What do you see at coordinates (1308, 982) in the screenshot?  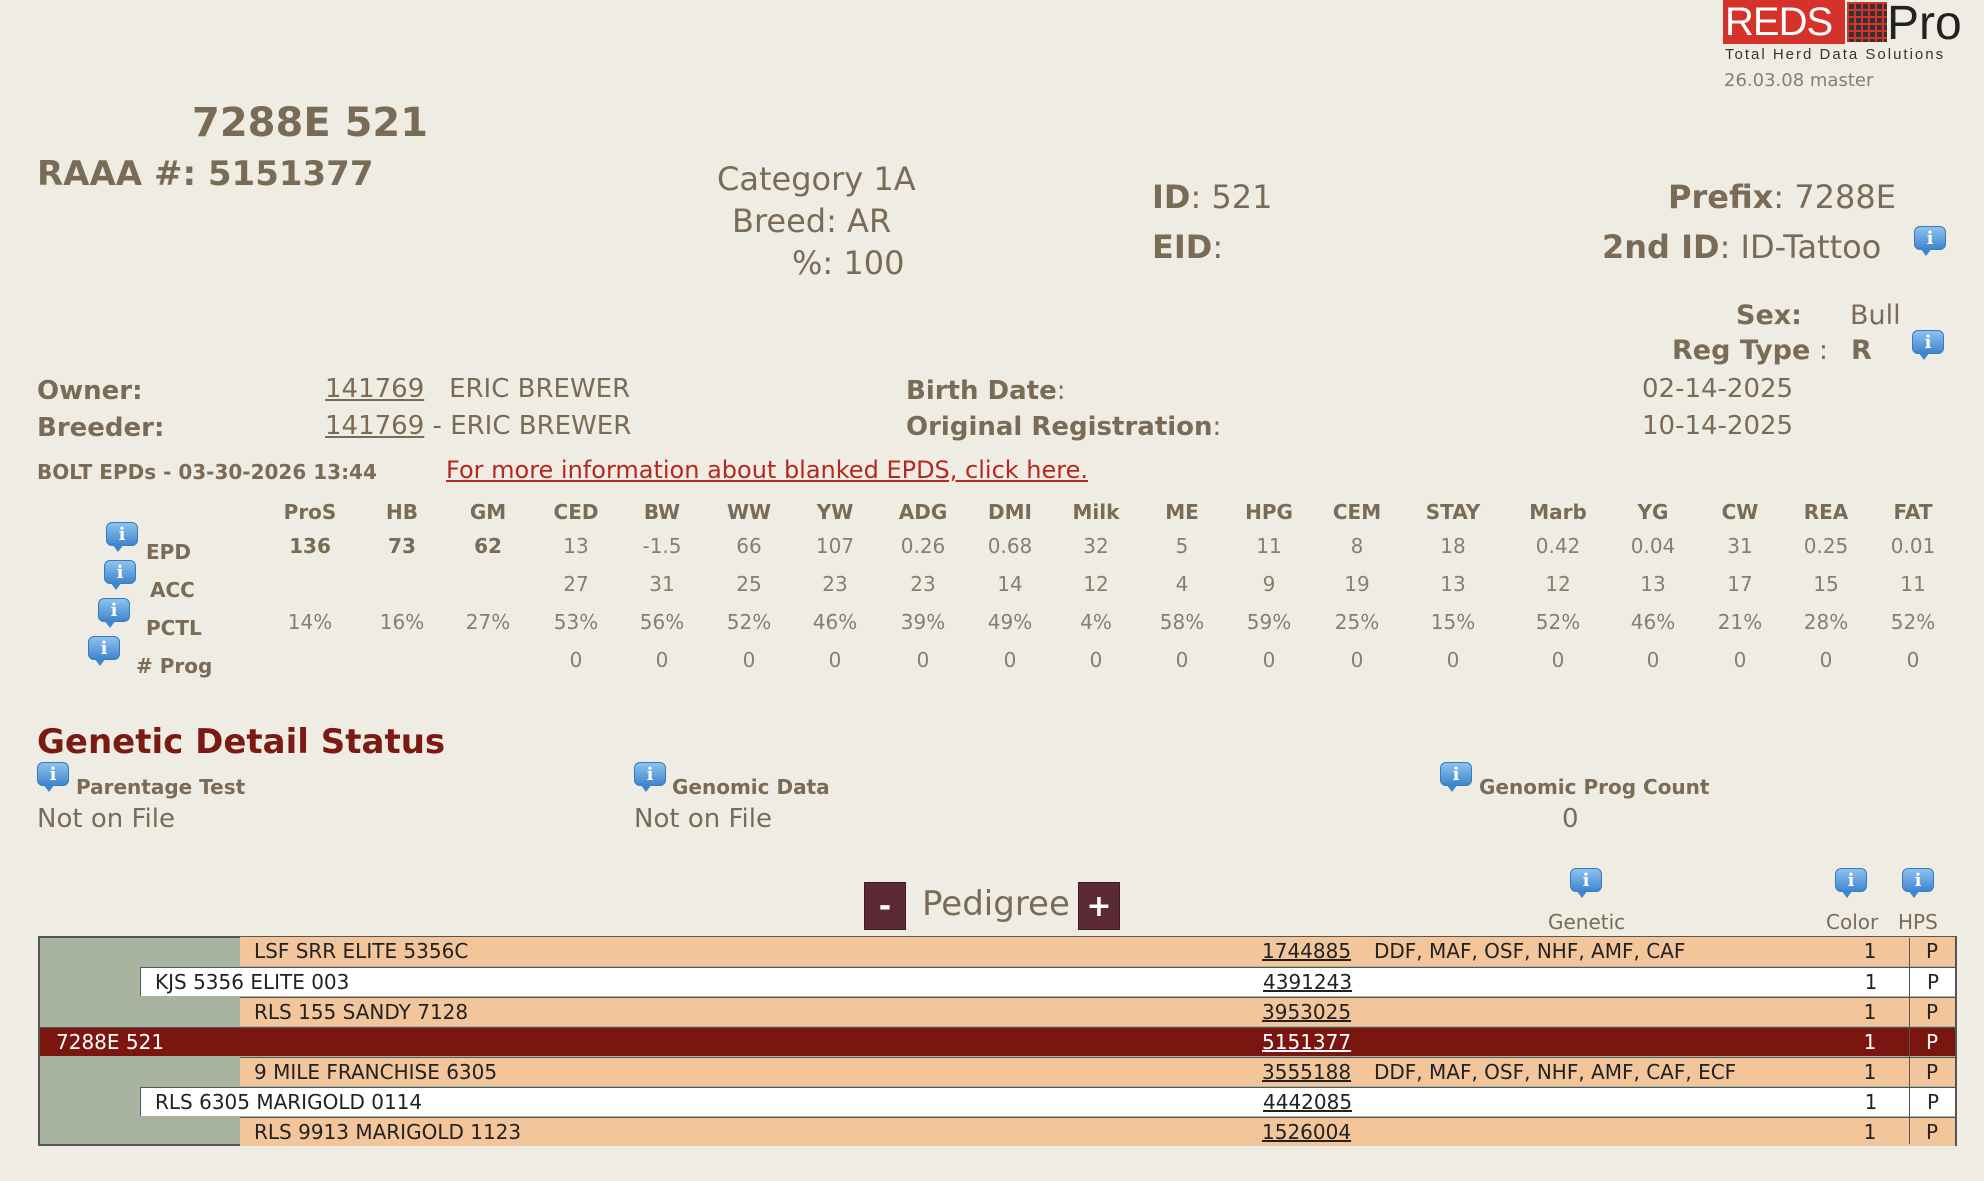 I see `pedigree-reg-link: 4391243` at bounding box center [1308, 982].